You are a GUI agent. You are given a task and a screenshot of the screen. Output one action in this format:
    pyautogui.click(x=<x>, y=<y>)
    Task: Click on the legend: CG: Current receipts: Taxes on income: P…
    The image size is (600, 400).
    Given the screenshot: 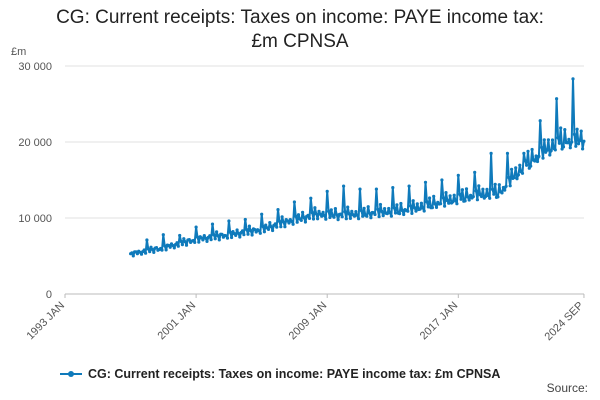 What is the action you would take?
    pyautogui.click(x=280, y=374)
    